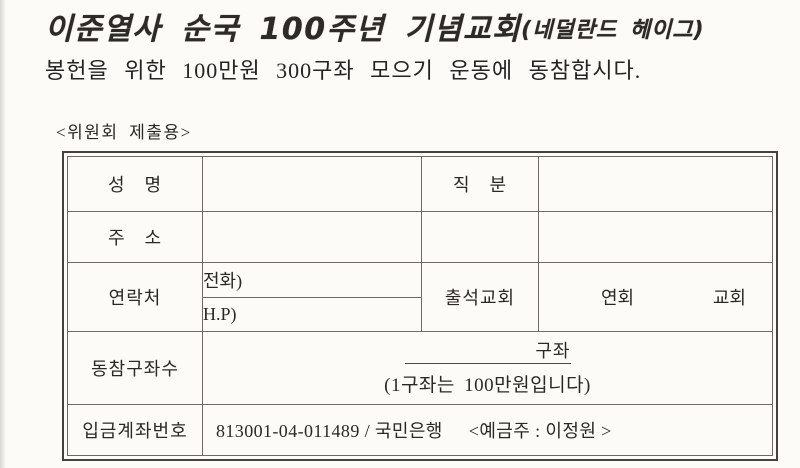 This screenshot has height=468, width=800. Describe the element at coordinates (312, 184) in the screenshot. I see `name-value-cell` at that location.